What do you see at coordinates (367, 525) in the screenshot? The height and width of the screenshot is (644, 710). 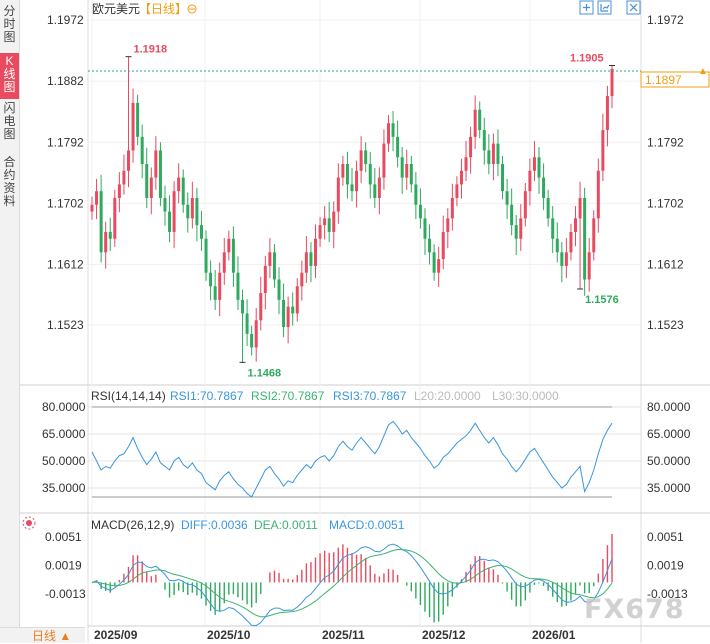 I see `macd-label: MACD:0.0051` at bounding box center [367, 525].